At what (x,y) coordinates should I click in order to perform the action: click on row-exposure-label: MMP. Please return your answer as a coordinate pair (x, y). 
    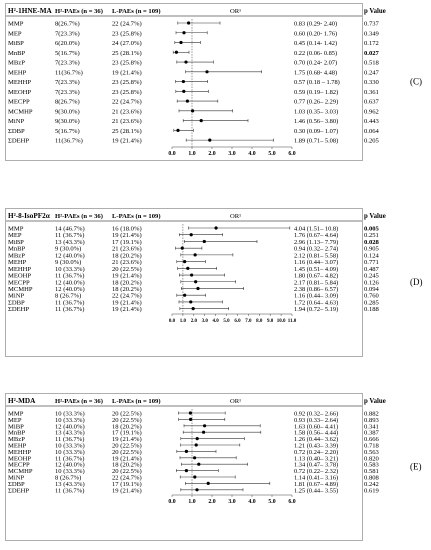
    Looking at the image, I should click on (16, 24).